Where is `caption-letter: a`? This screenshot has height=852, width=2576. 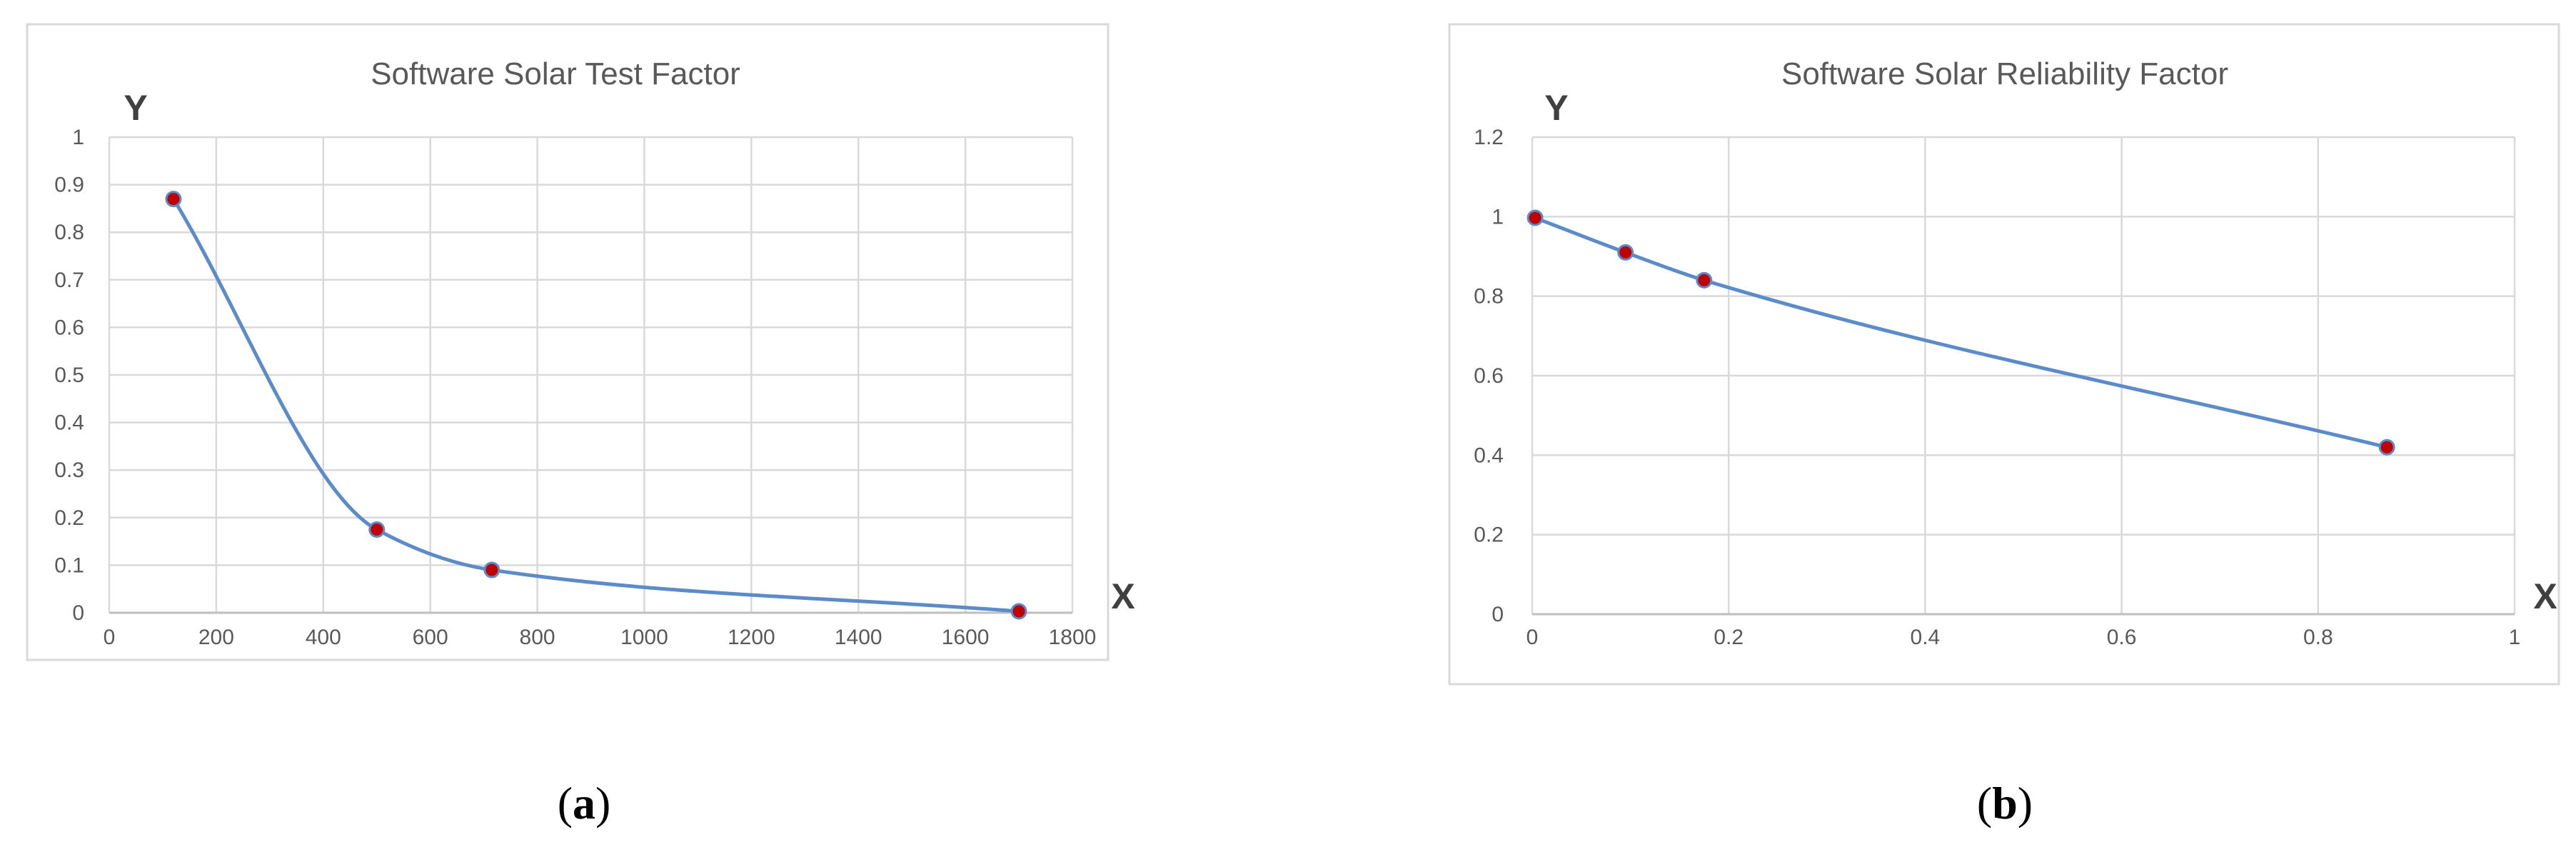 caption-letter: a is located at coordinates (584, 803).